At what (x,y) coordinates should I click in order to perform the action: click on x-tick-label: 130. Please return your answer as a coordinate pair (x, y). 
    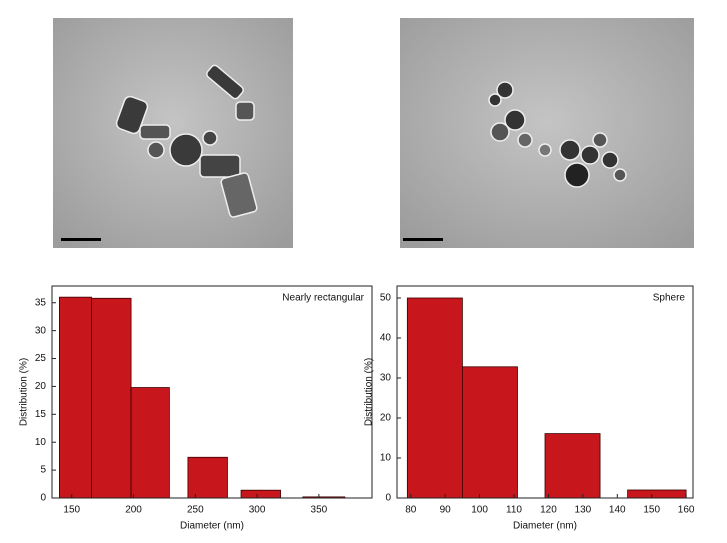
    Looking at the image, I should click on (583, 510).